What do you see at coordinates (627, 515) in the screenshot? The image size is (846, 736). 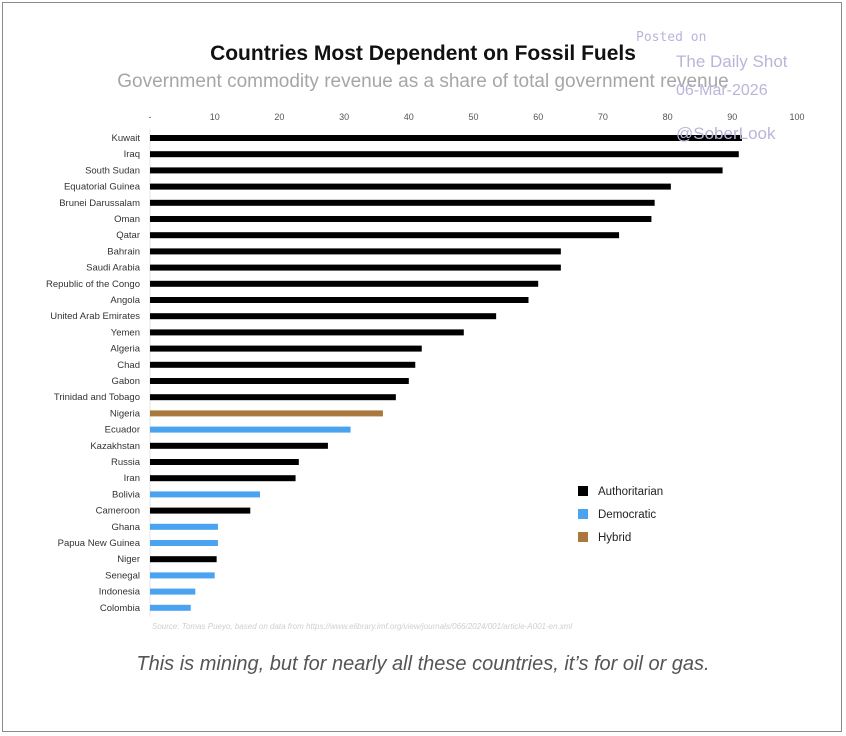 I see `legend-label: Democratic` at bounding box center [627, 515].